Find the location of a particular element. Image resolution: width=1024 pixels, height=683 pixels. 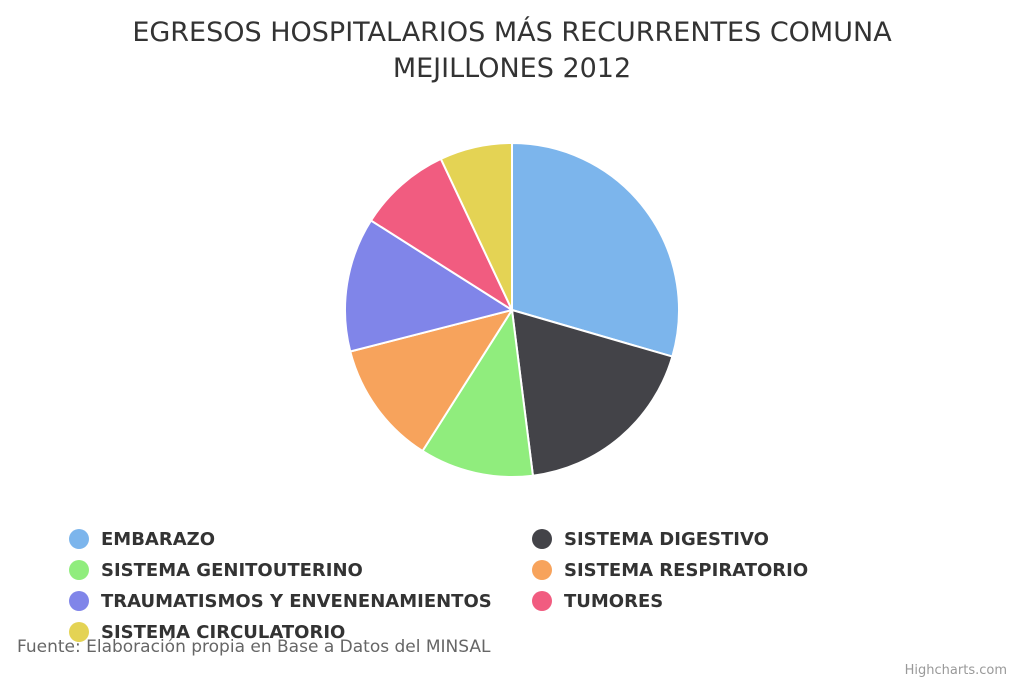

legend-label: TRAUMATISMOS Y ENVENENAMIENTOS is located at coordinates (296, 601).